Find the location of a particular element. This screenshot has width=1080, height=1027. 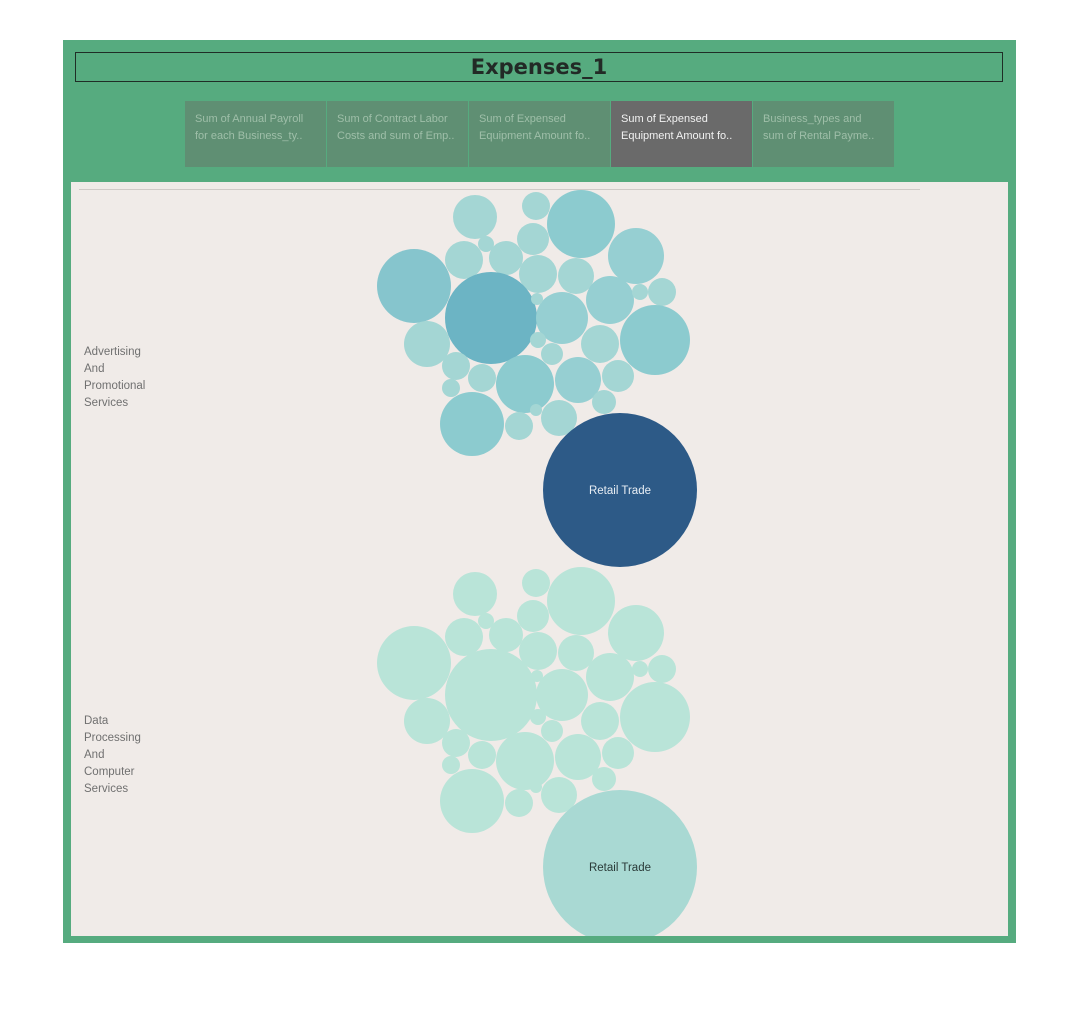

tab-label-line2: Equipment Amount fo.. is located at coordinates (677, 136).